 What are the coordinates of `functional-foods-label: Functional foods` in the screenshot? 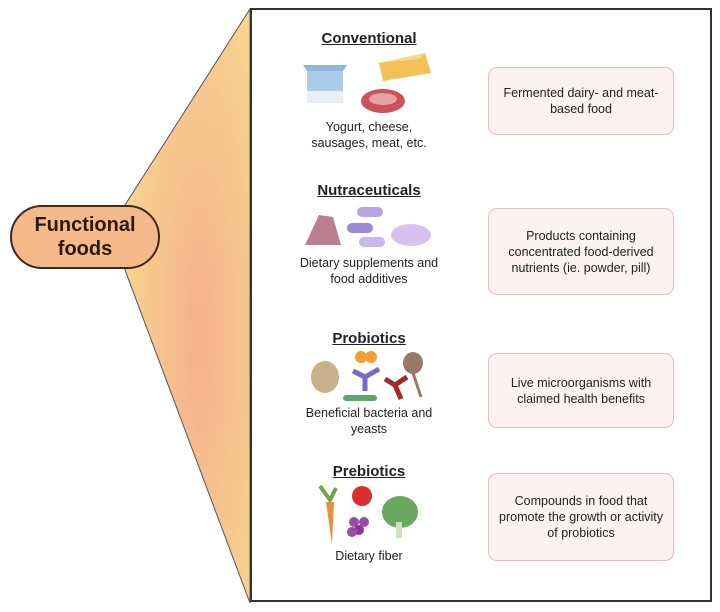 It's located at (85, 237).